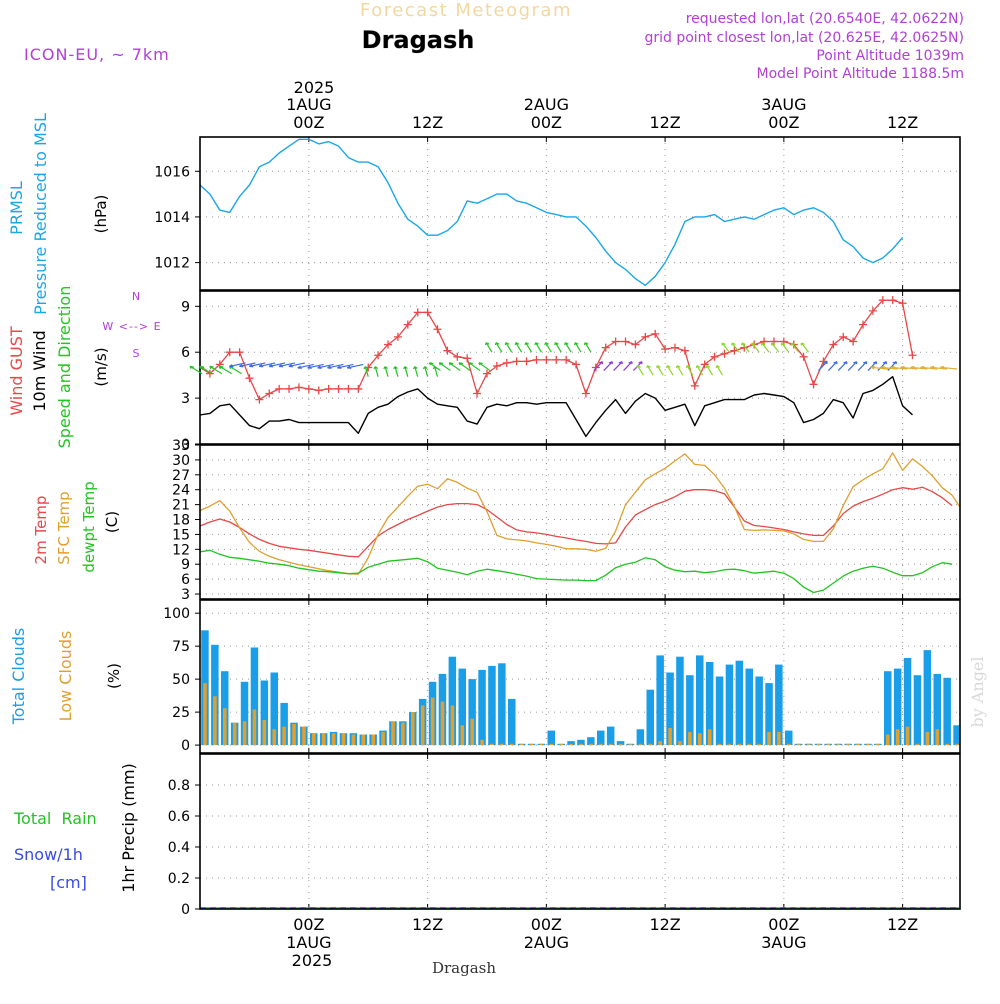 The height and width of the screenshot is (1004, 1000). What do you see at coordinates (580, 213) in the screenshot?
I see `panel-frame` at bounding box center [580, 213].